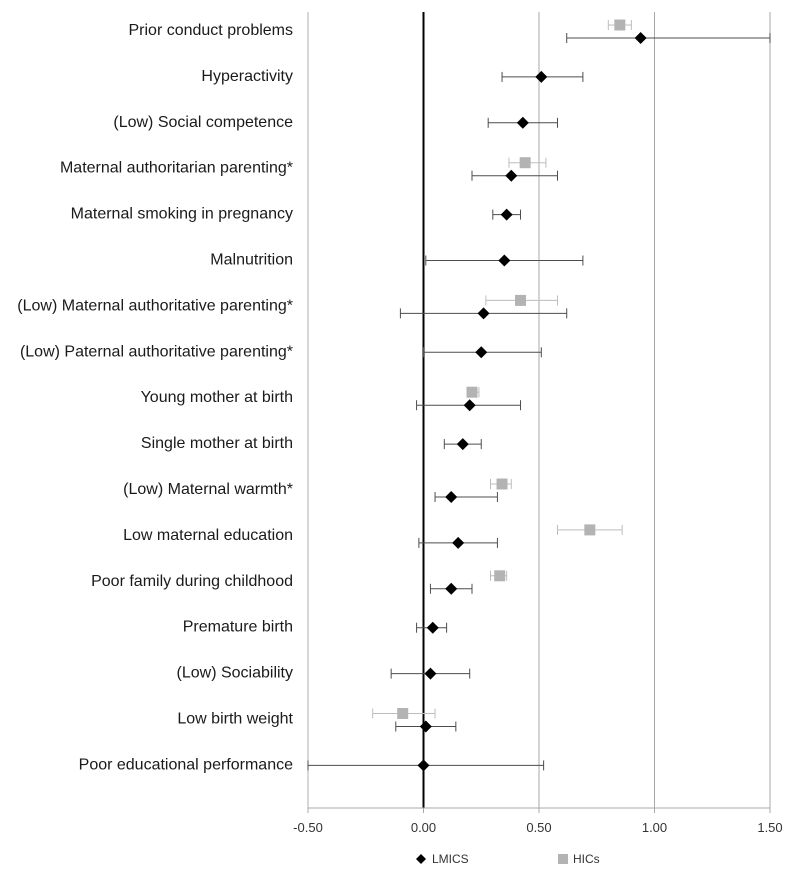 This screenshot has height=881, width=800. What do you see at coordinates (538, 827) in the screenshot?
I see `x-tick-label: 0.50` at bounding box center [538, 827].